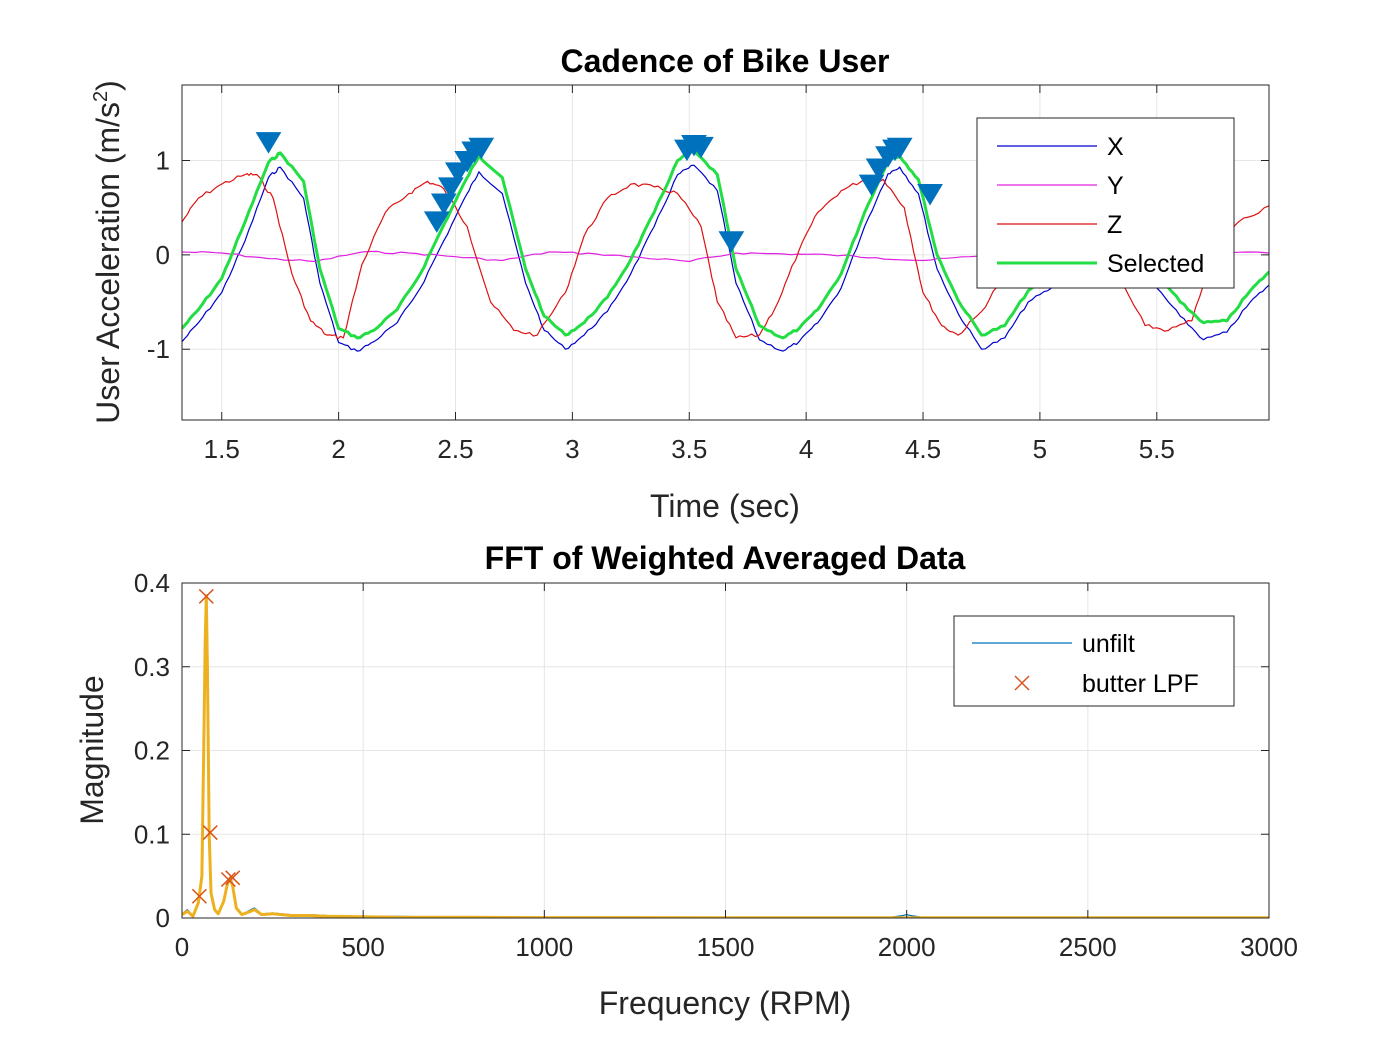  I want to click on fft-x-axis-label: Frequency (RPM), so click(725, 1003).